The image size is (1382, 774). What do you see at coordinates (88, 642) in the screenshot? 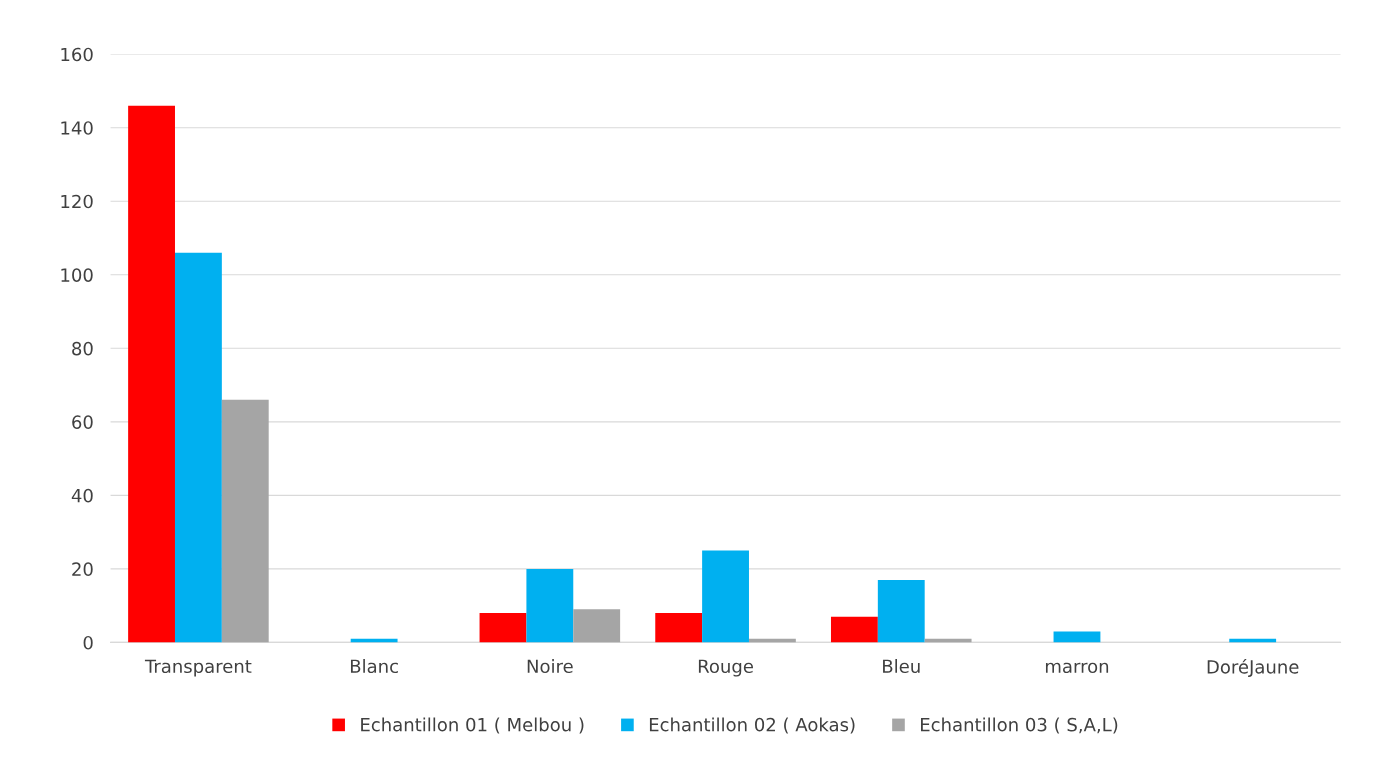
I see `y-tick-label: 0` at bounding box center [88, 642].